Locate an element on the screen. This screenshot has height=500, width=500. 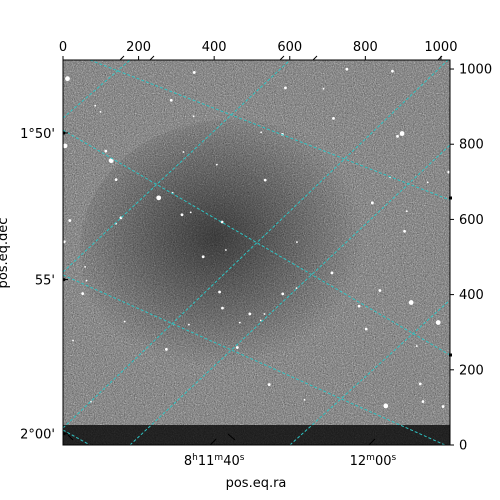
right-tick-label: 200 is located at coordinates (471, 370).